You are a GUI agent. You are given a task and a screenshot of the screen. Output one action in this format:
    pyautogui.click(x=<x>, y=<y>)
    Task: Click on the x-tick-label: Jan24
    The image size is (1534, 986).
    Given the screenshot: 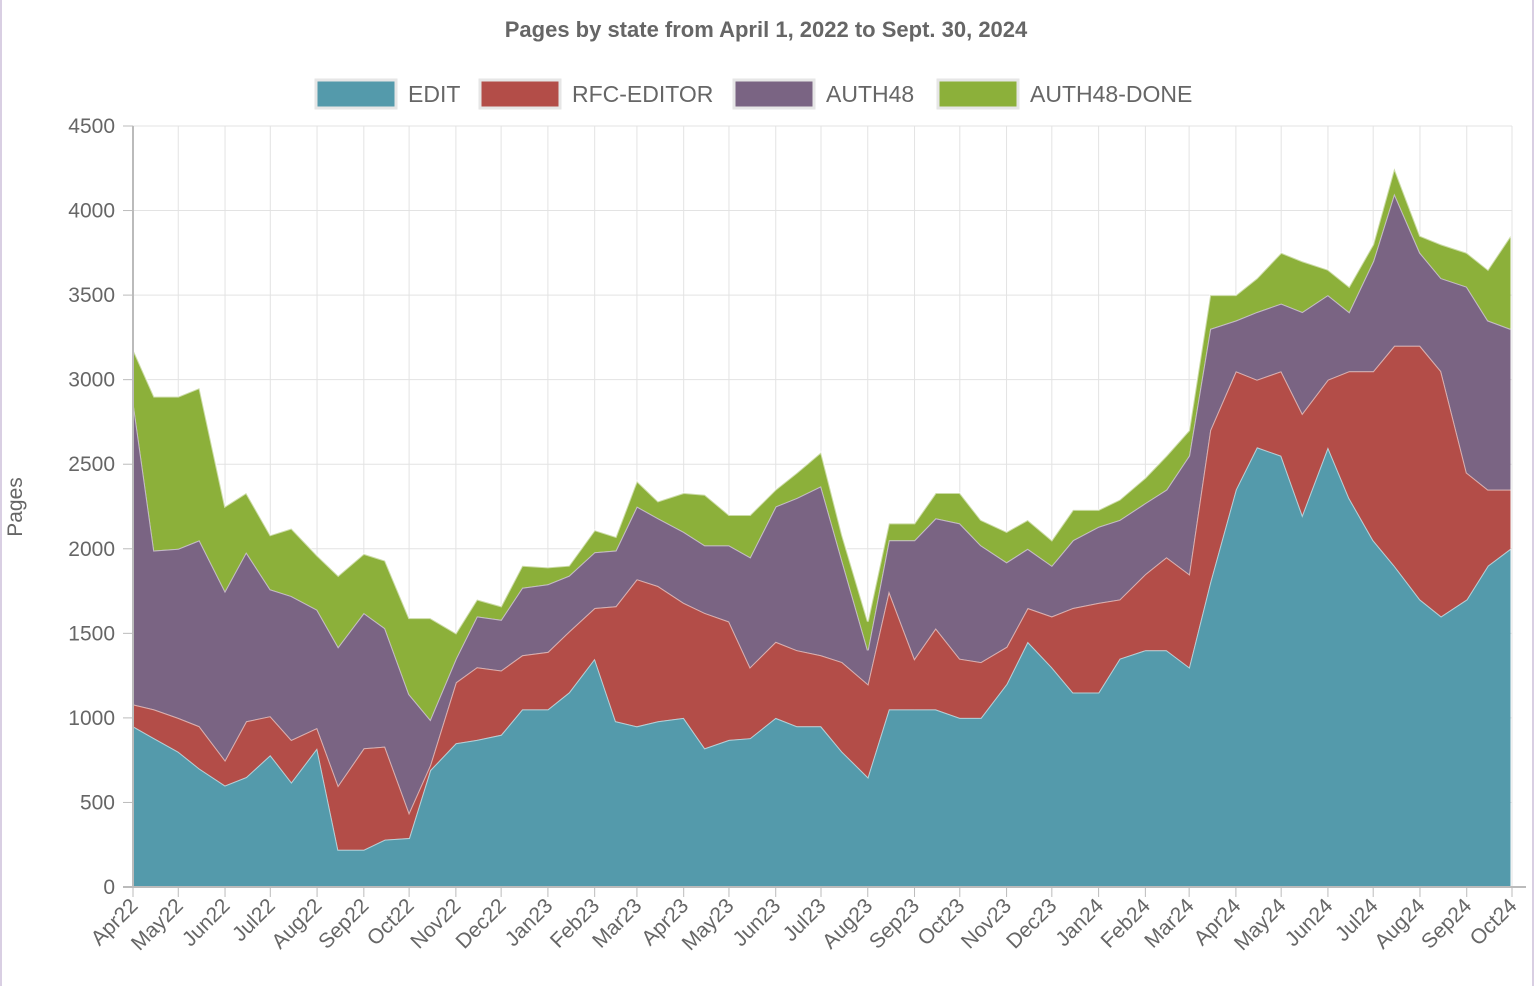 What is the action you would take?
    pyautogui.click(x=1079, y=922)
    